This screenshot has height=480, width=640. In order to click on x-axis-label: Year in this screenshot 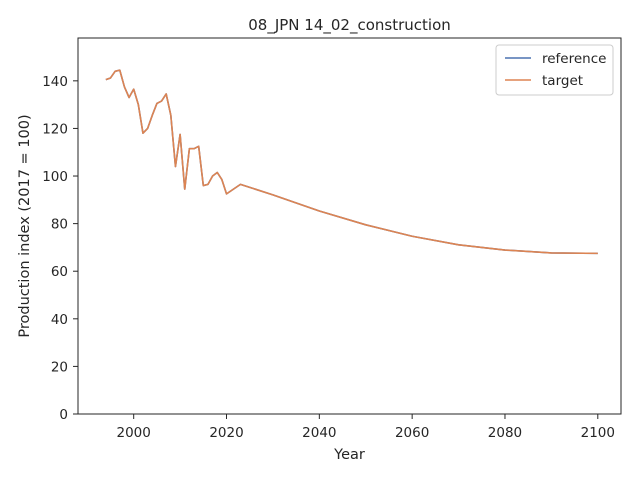, I will do `click(349, 455)`.